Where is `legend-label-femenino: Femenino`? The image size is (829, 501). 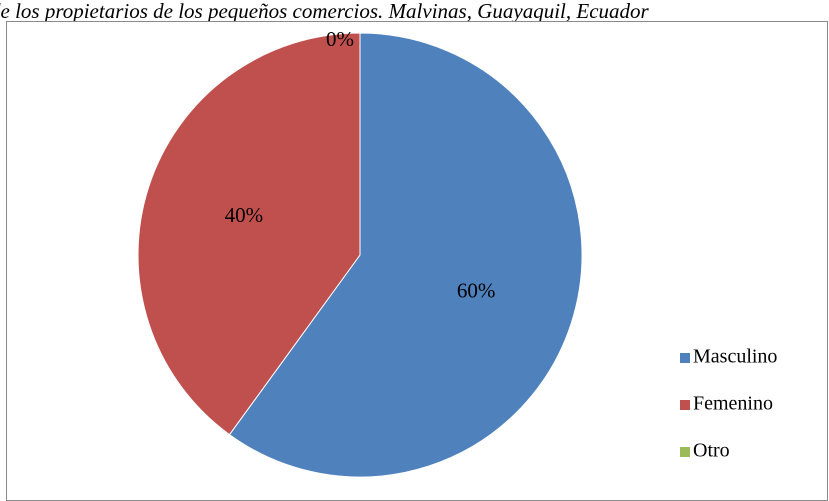 legend-label-femenino: Femenino is located at coordinates (733, 404).